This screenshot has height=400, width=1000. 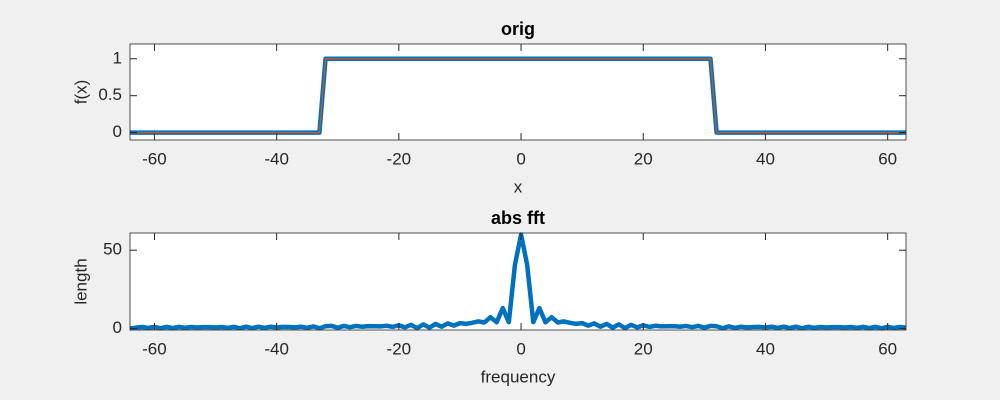 What do you see at coordinates (518, 376) in the screenshot?
I see `x-axis-label: frequency` at bounding box center [518, 376].